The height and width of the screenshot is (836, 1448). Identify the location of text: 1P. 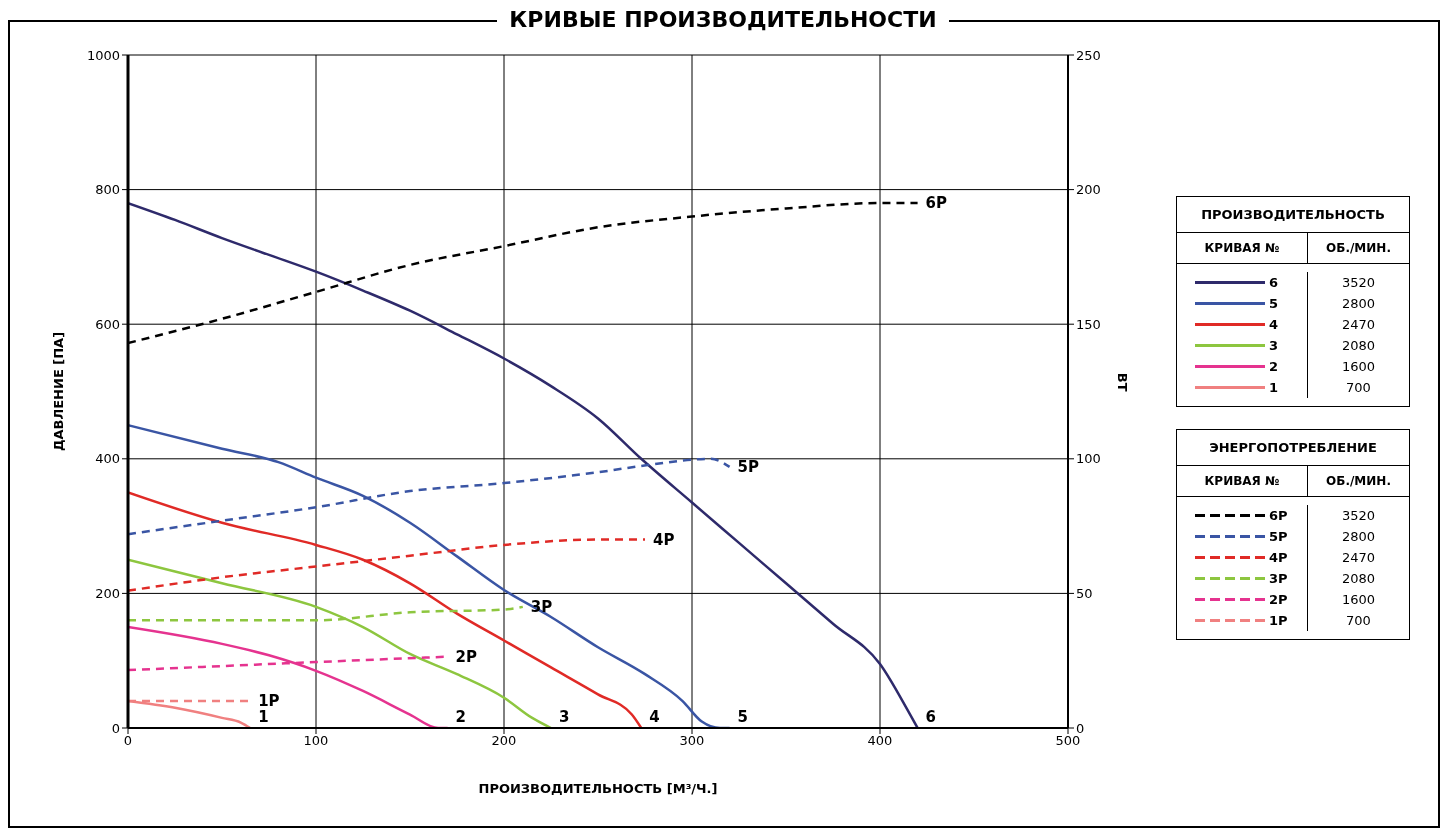
(269, 701).